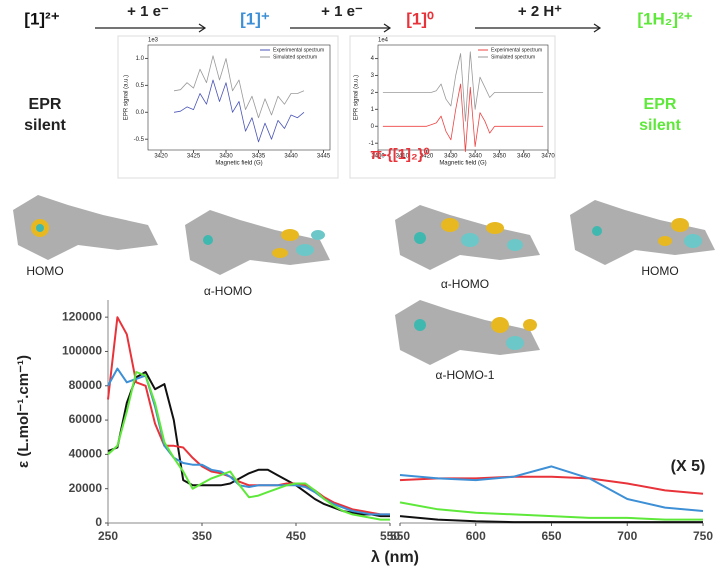 This screenshot has height=574, width=721. I want to click on y-tick-label: 60000, so click(86, 419).